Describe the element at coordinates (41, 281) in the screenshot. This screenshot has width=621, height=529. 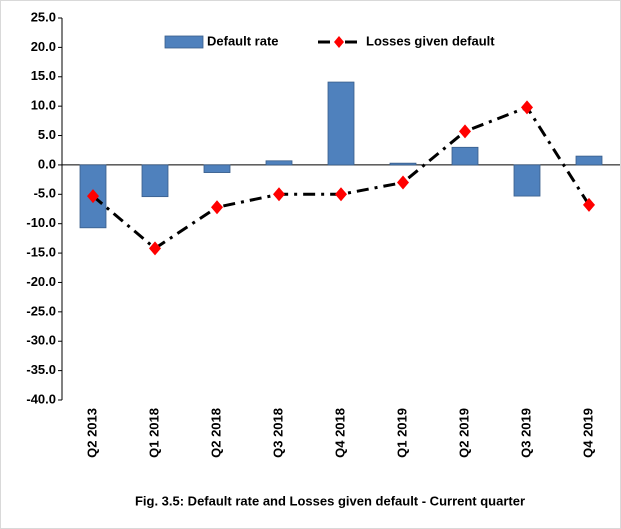
I see `y-tick-label: -20.0` at that location.